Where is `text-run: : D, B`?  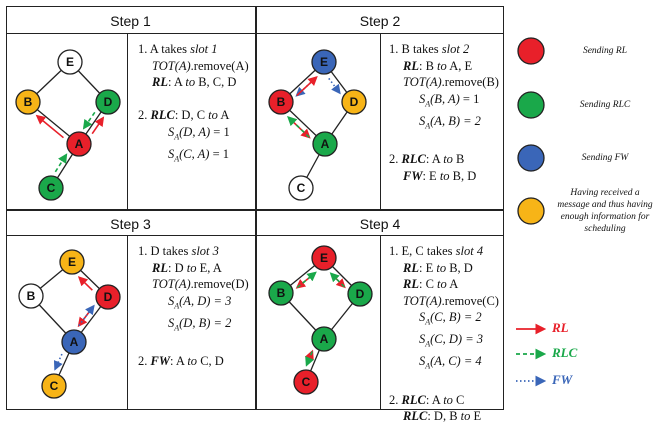
text-run: : D, B is located at coordinates (444, 416).